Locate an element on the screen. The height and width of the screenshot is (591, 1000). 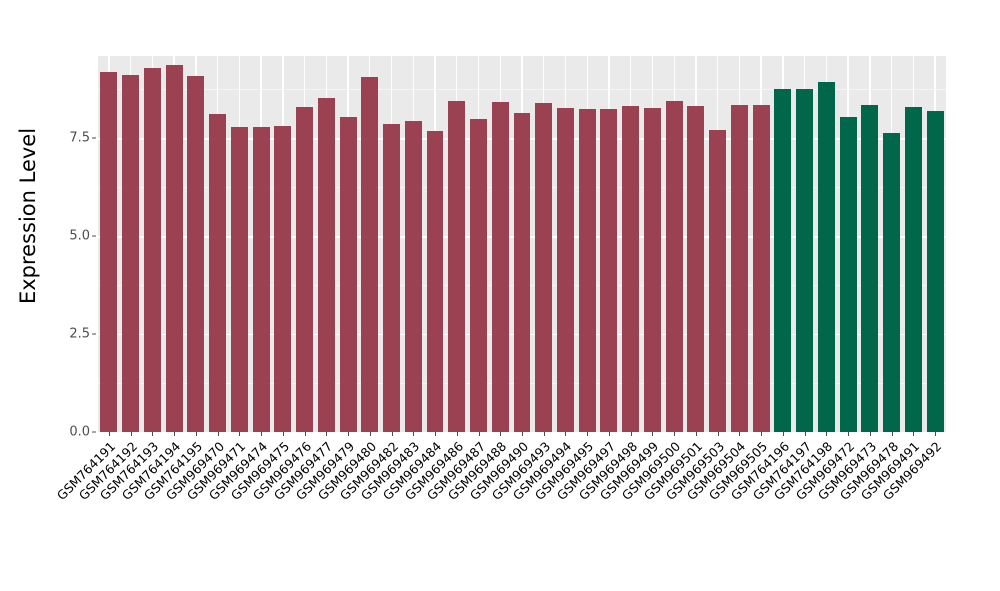
y-axis-title-text: Expression Level is located at coordinates (28, 216).